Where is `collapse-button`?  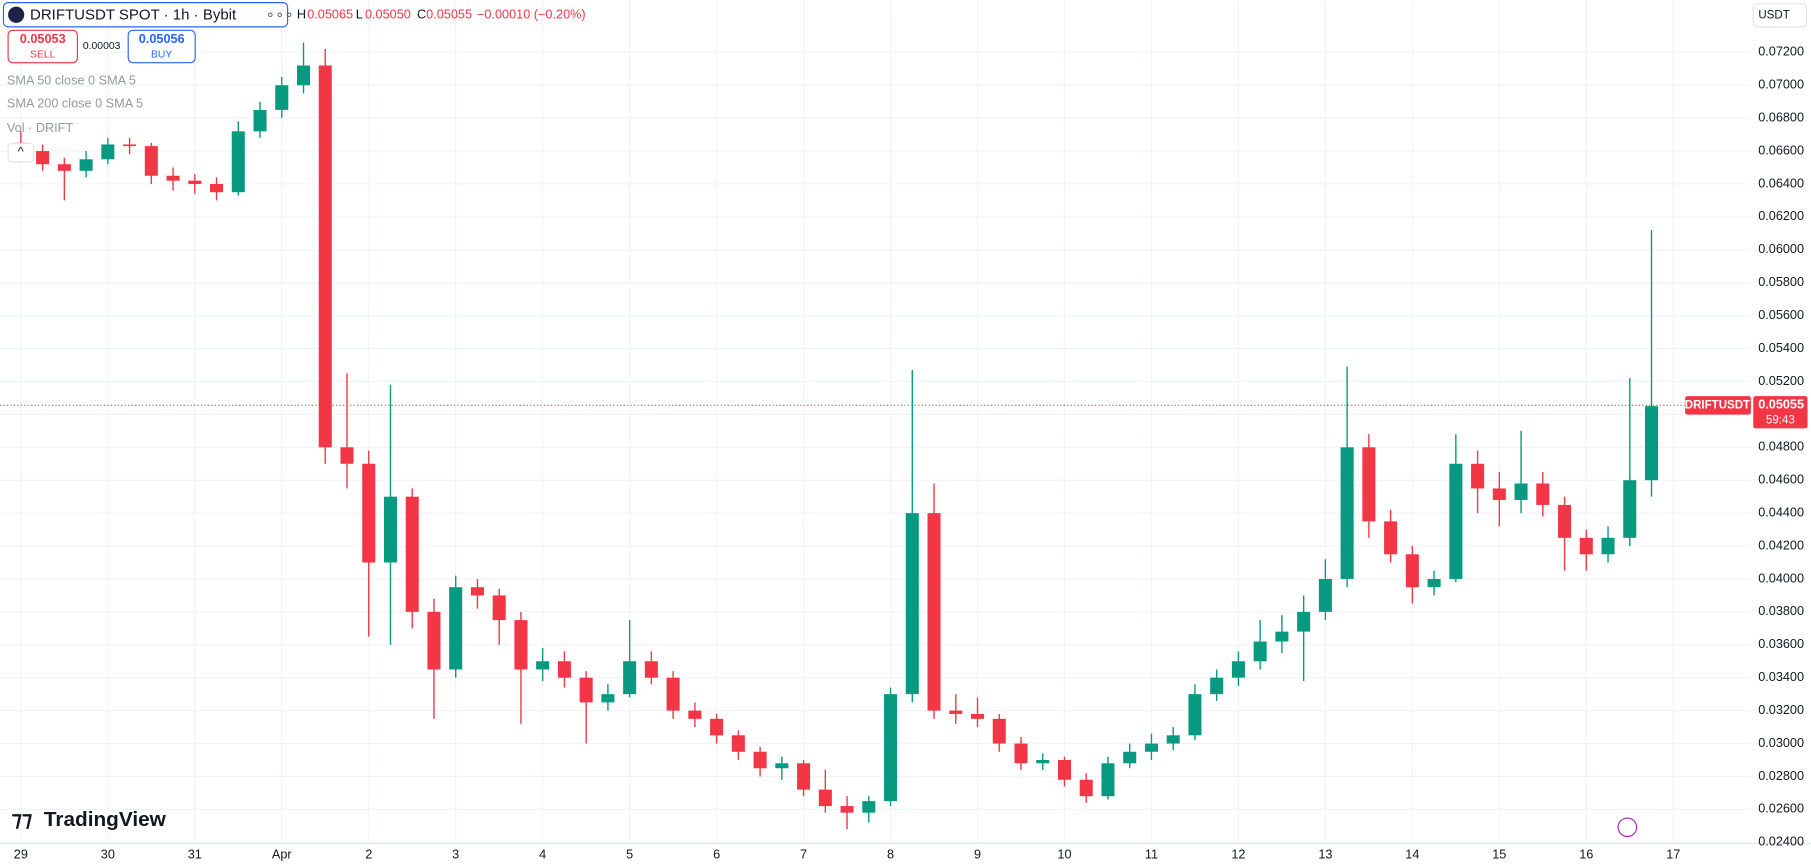 collapse-button is located at coordinates (21, 152).